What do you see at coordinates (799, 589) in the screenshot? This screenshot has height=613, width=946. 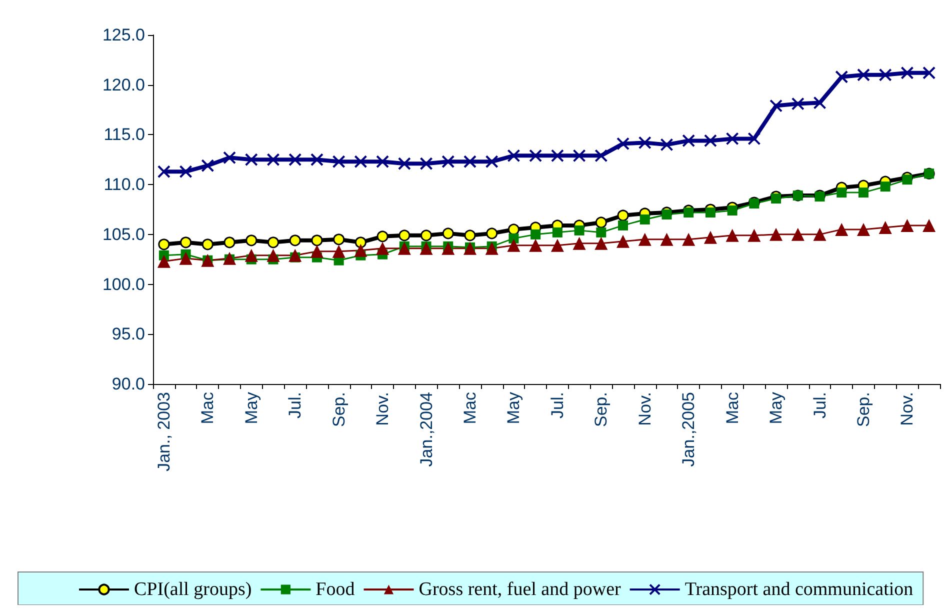 I see `legend-label: Transport and communication` at bounding box center [799, 589].